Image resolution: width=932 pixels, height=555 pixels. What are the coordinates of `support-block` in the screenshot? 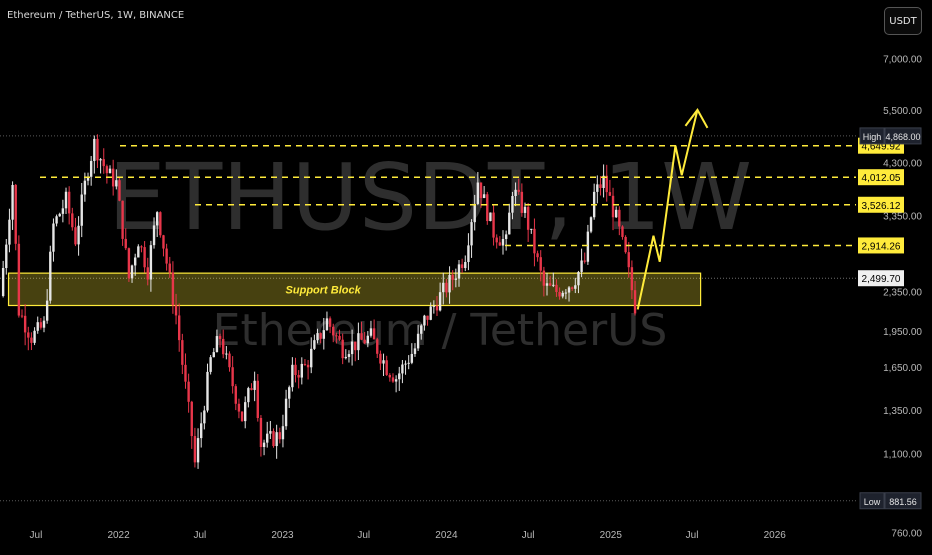 It's located at (354, 289).